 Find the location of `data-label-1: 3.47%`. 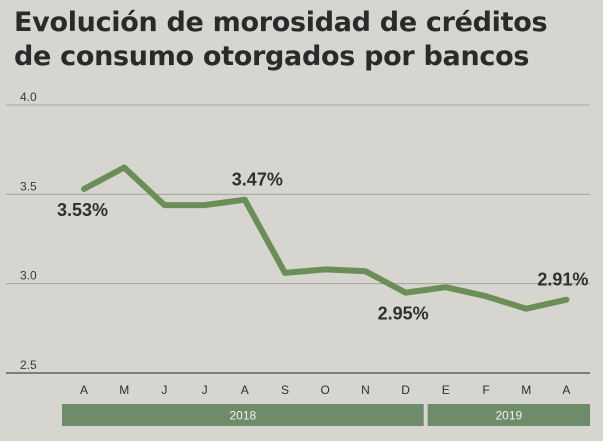

data-label-1: 3.47% is located at coordinates (257, 180).